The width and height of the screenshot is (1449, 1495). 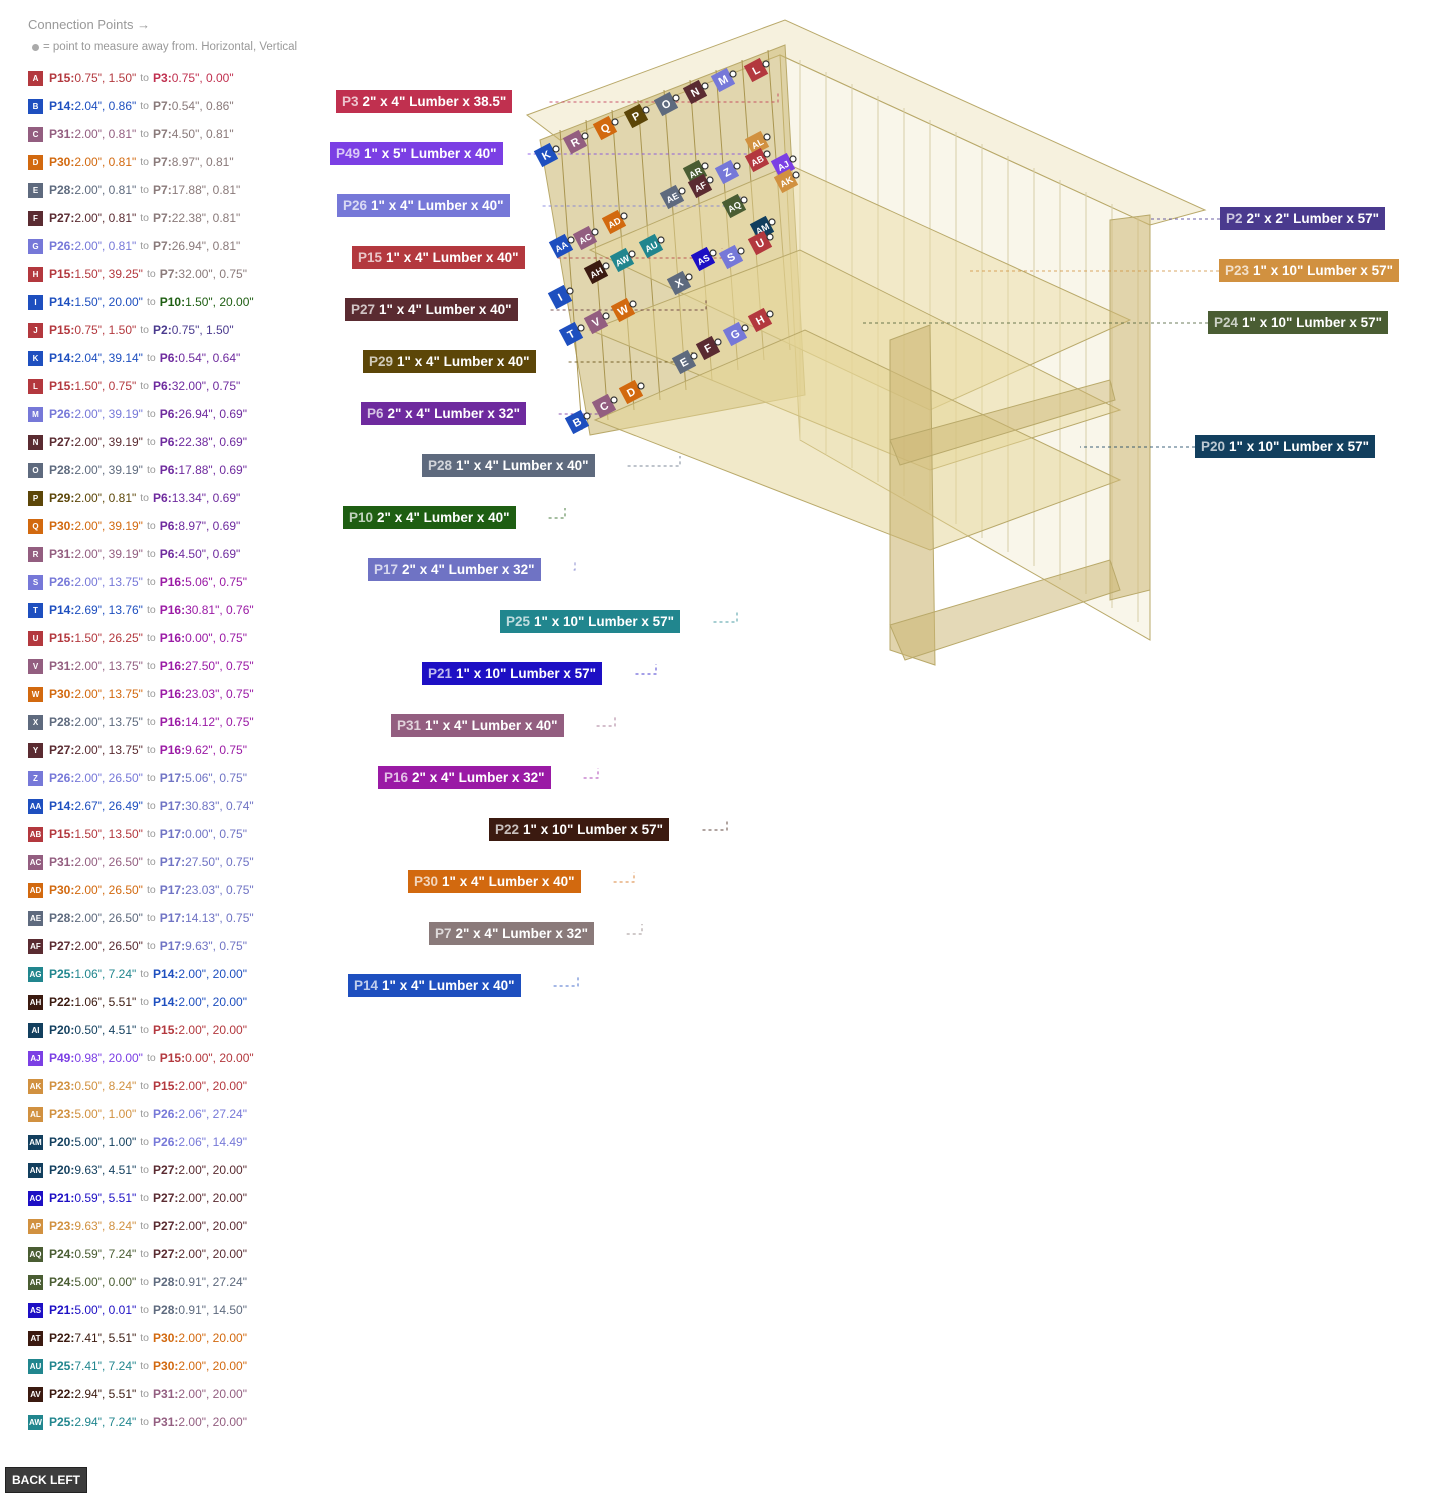 I want to click on connection-row: P P29: 2.00", 0.81" to P6: 13.34", 0.69", so click(x=178, y=498).